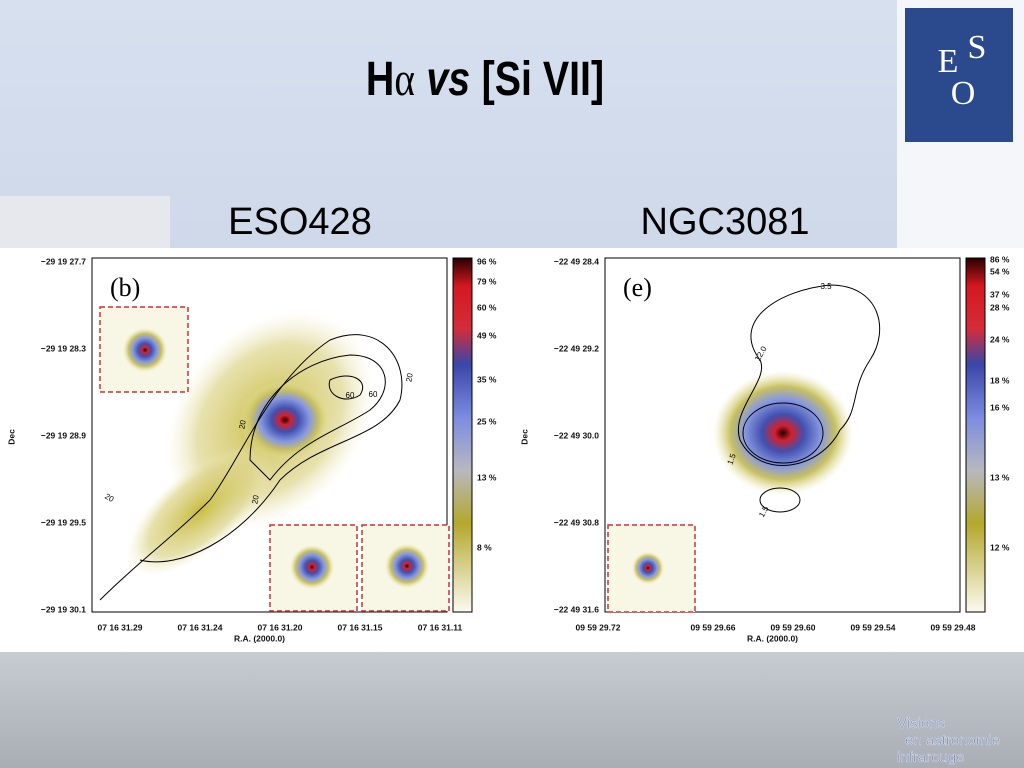 The width and height of the screenshot is (1024, 768). What do you see at coordinates (63, 348) in the screenshot?
I see `y-tick-label: −29 19 28.3` at bounding box center [63, 348].